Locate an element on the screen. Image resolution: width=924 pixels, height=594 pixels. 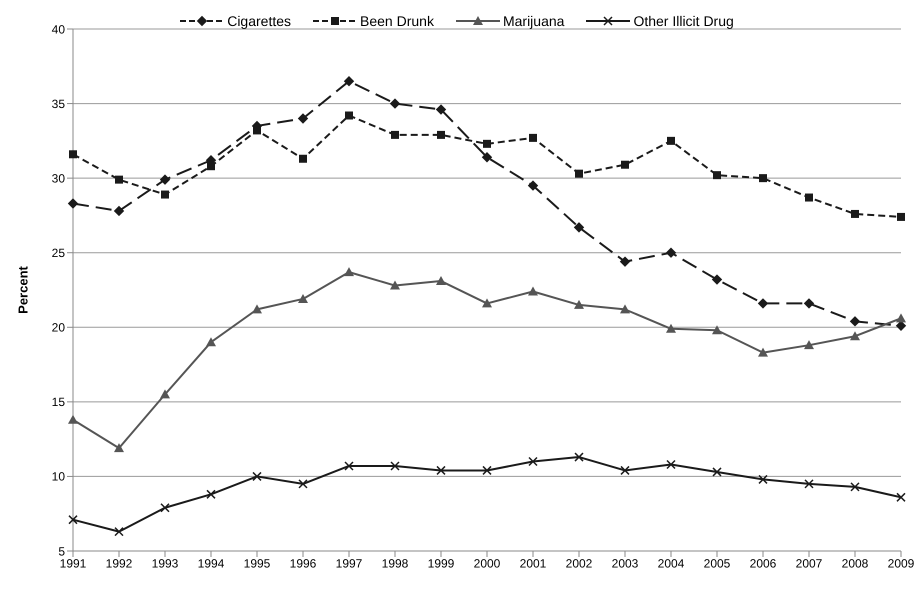
y-axis-title: Percent is located at coordinates (23, 289).